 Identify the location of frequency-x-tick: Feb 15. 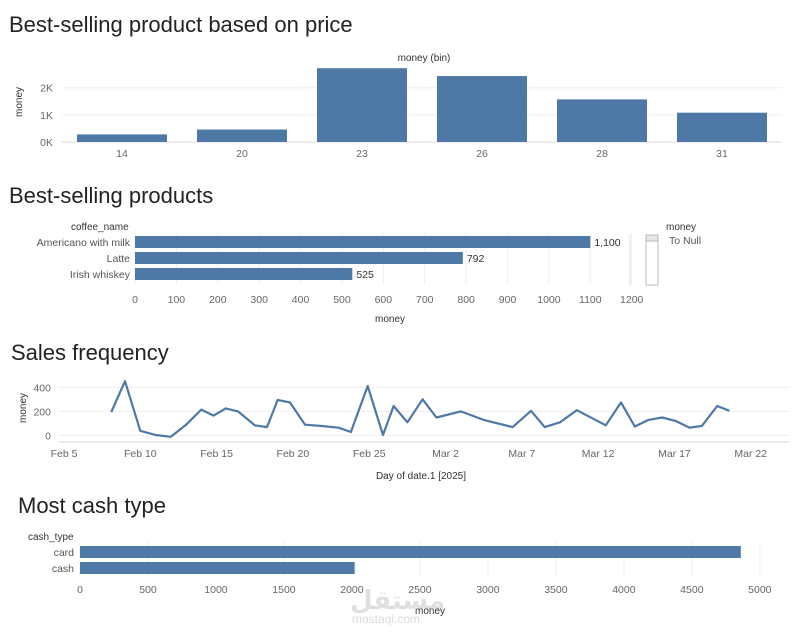
(216, 454).